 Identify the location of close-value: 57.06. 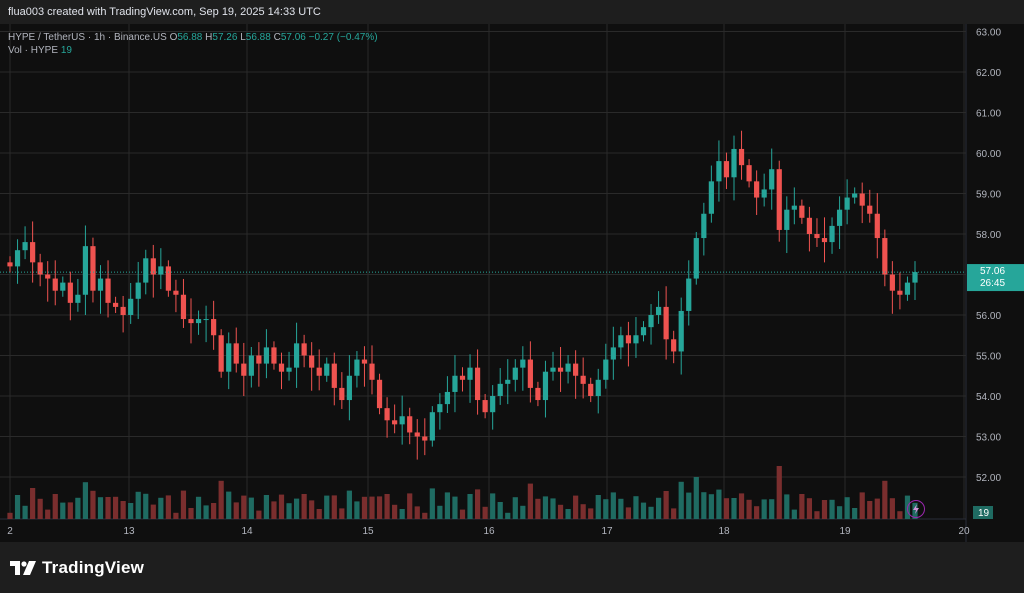
(293, 37).